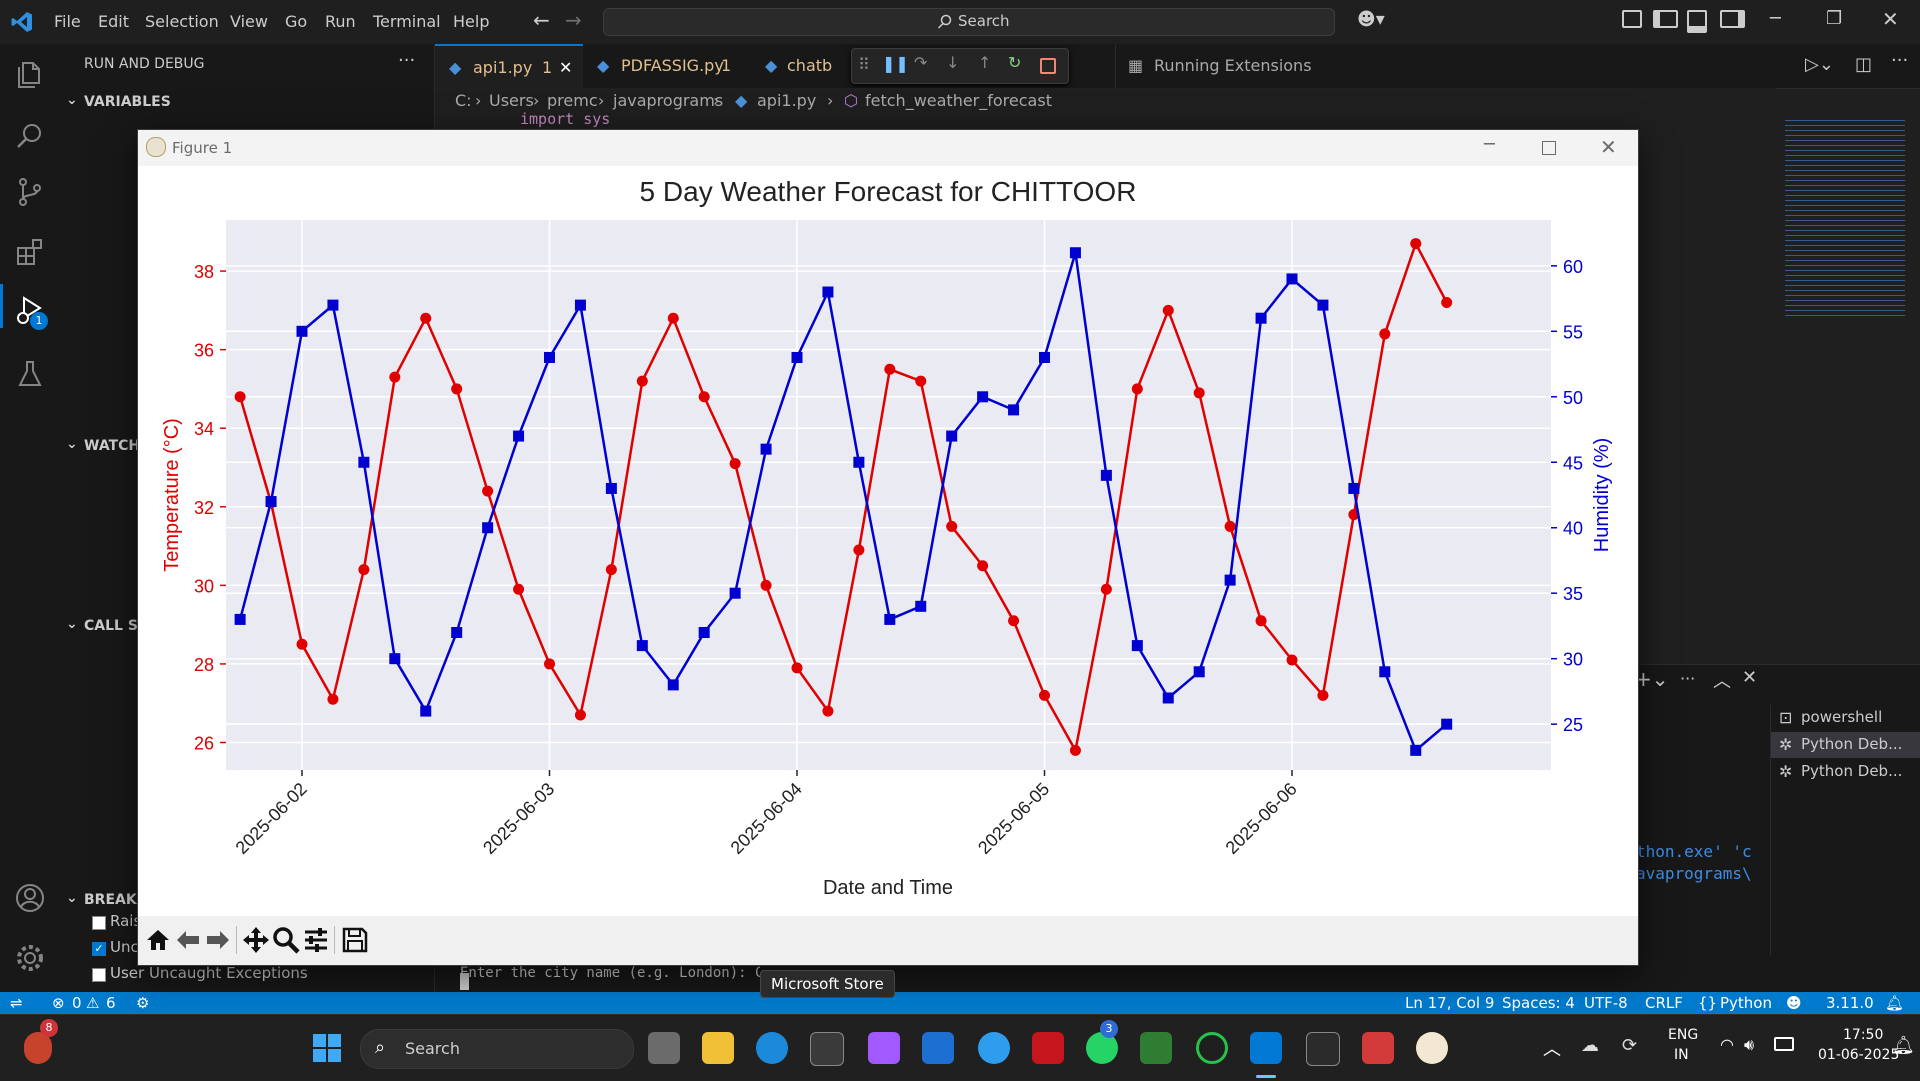  Describe the element at coordinates (67, 21) in the screenshot. I see `menu-file: File` at that location.